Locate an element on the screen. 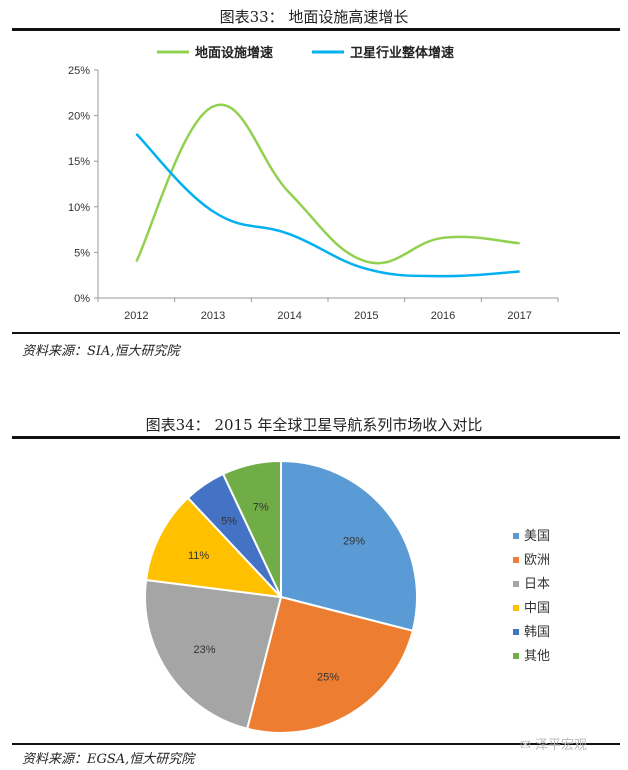  x-tick-label: 2014 is located at coordinates (289, 316).